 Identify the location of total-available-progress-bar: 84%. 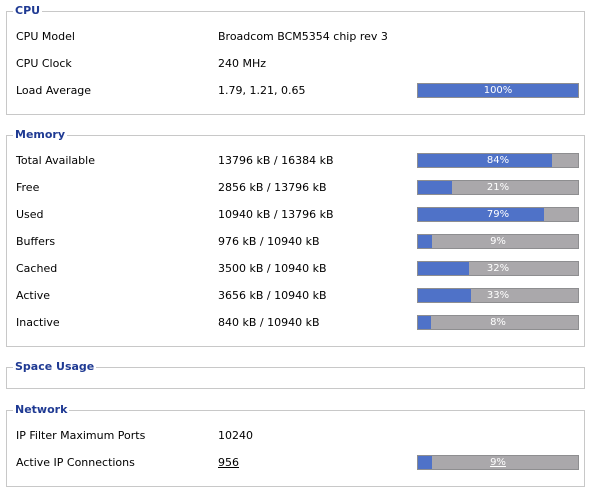
(498, 160).